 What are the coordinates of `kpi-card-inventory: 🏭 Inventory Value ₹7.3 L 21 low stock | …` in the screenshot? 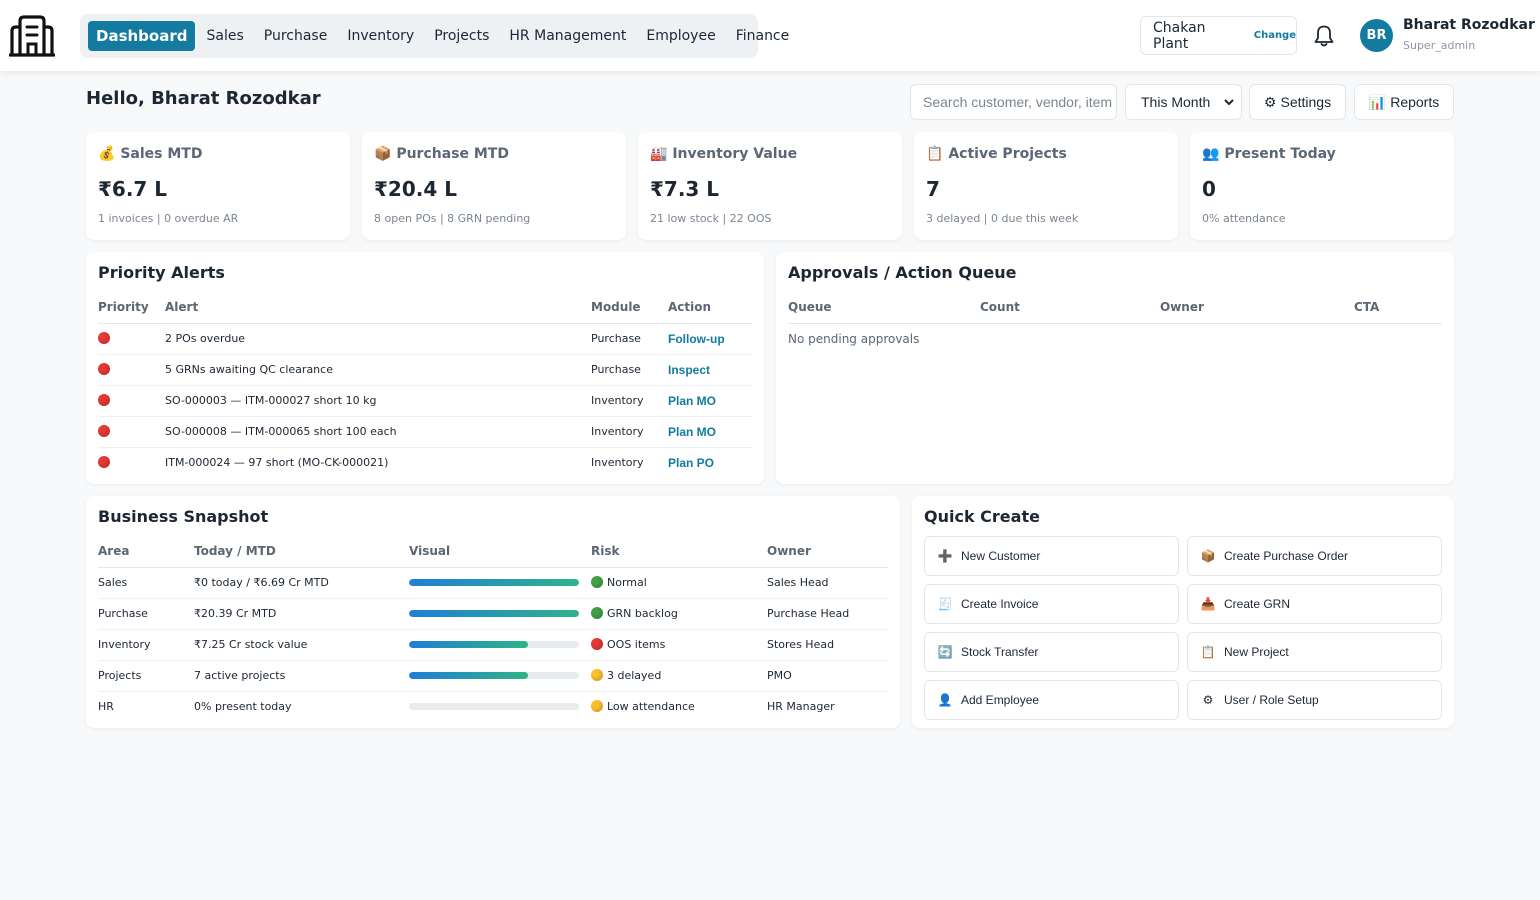 It's located at (770, 186).